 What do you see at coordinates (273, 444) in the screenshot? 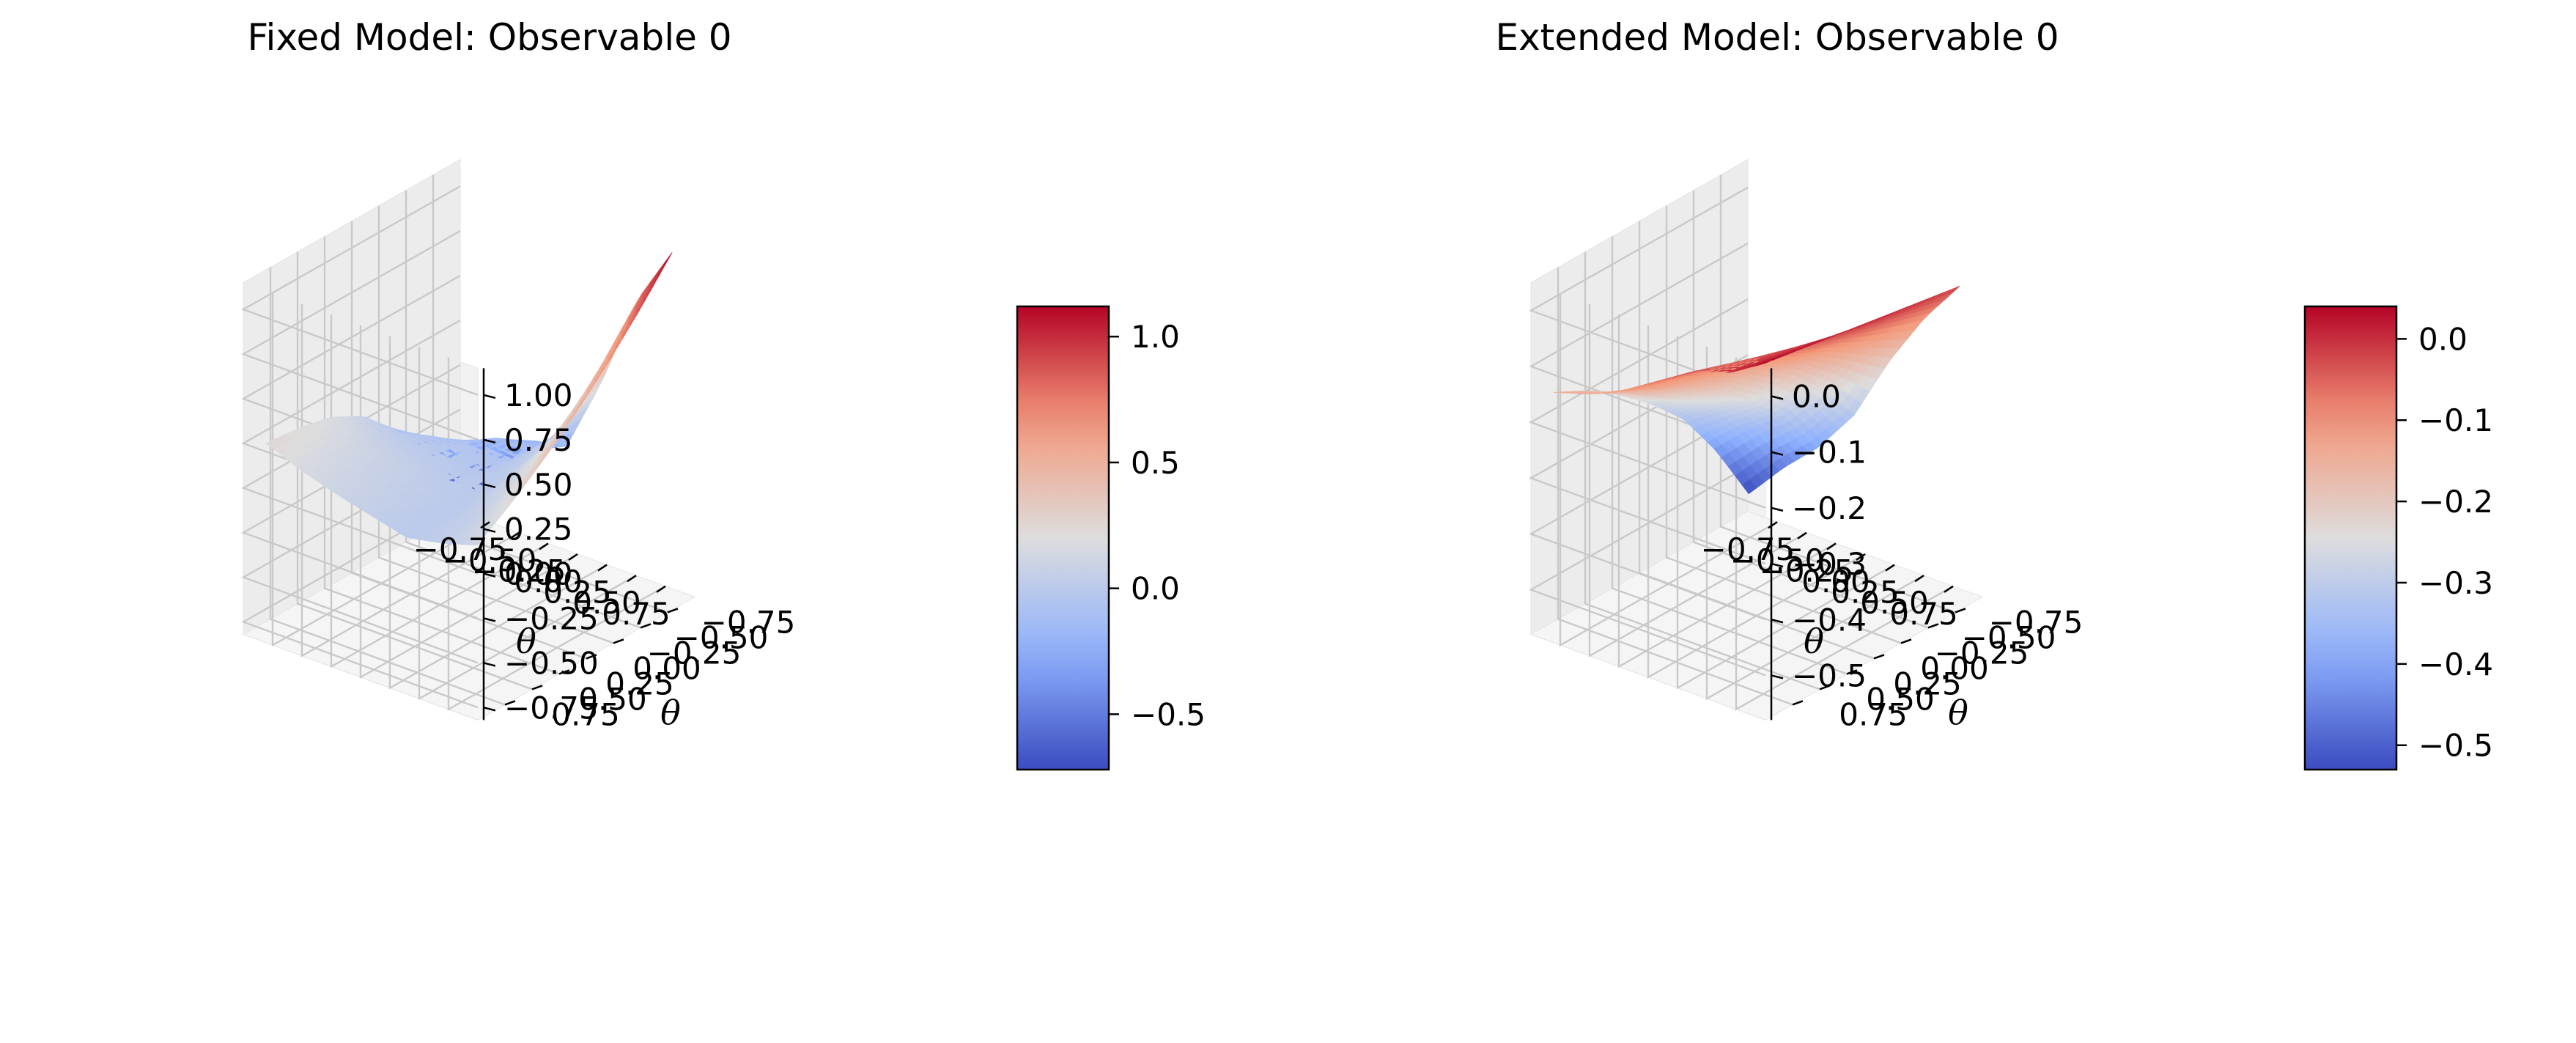
I see `surface-patch` at bounding box center [273, 444].